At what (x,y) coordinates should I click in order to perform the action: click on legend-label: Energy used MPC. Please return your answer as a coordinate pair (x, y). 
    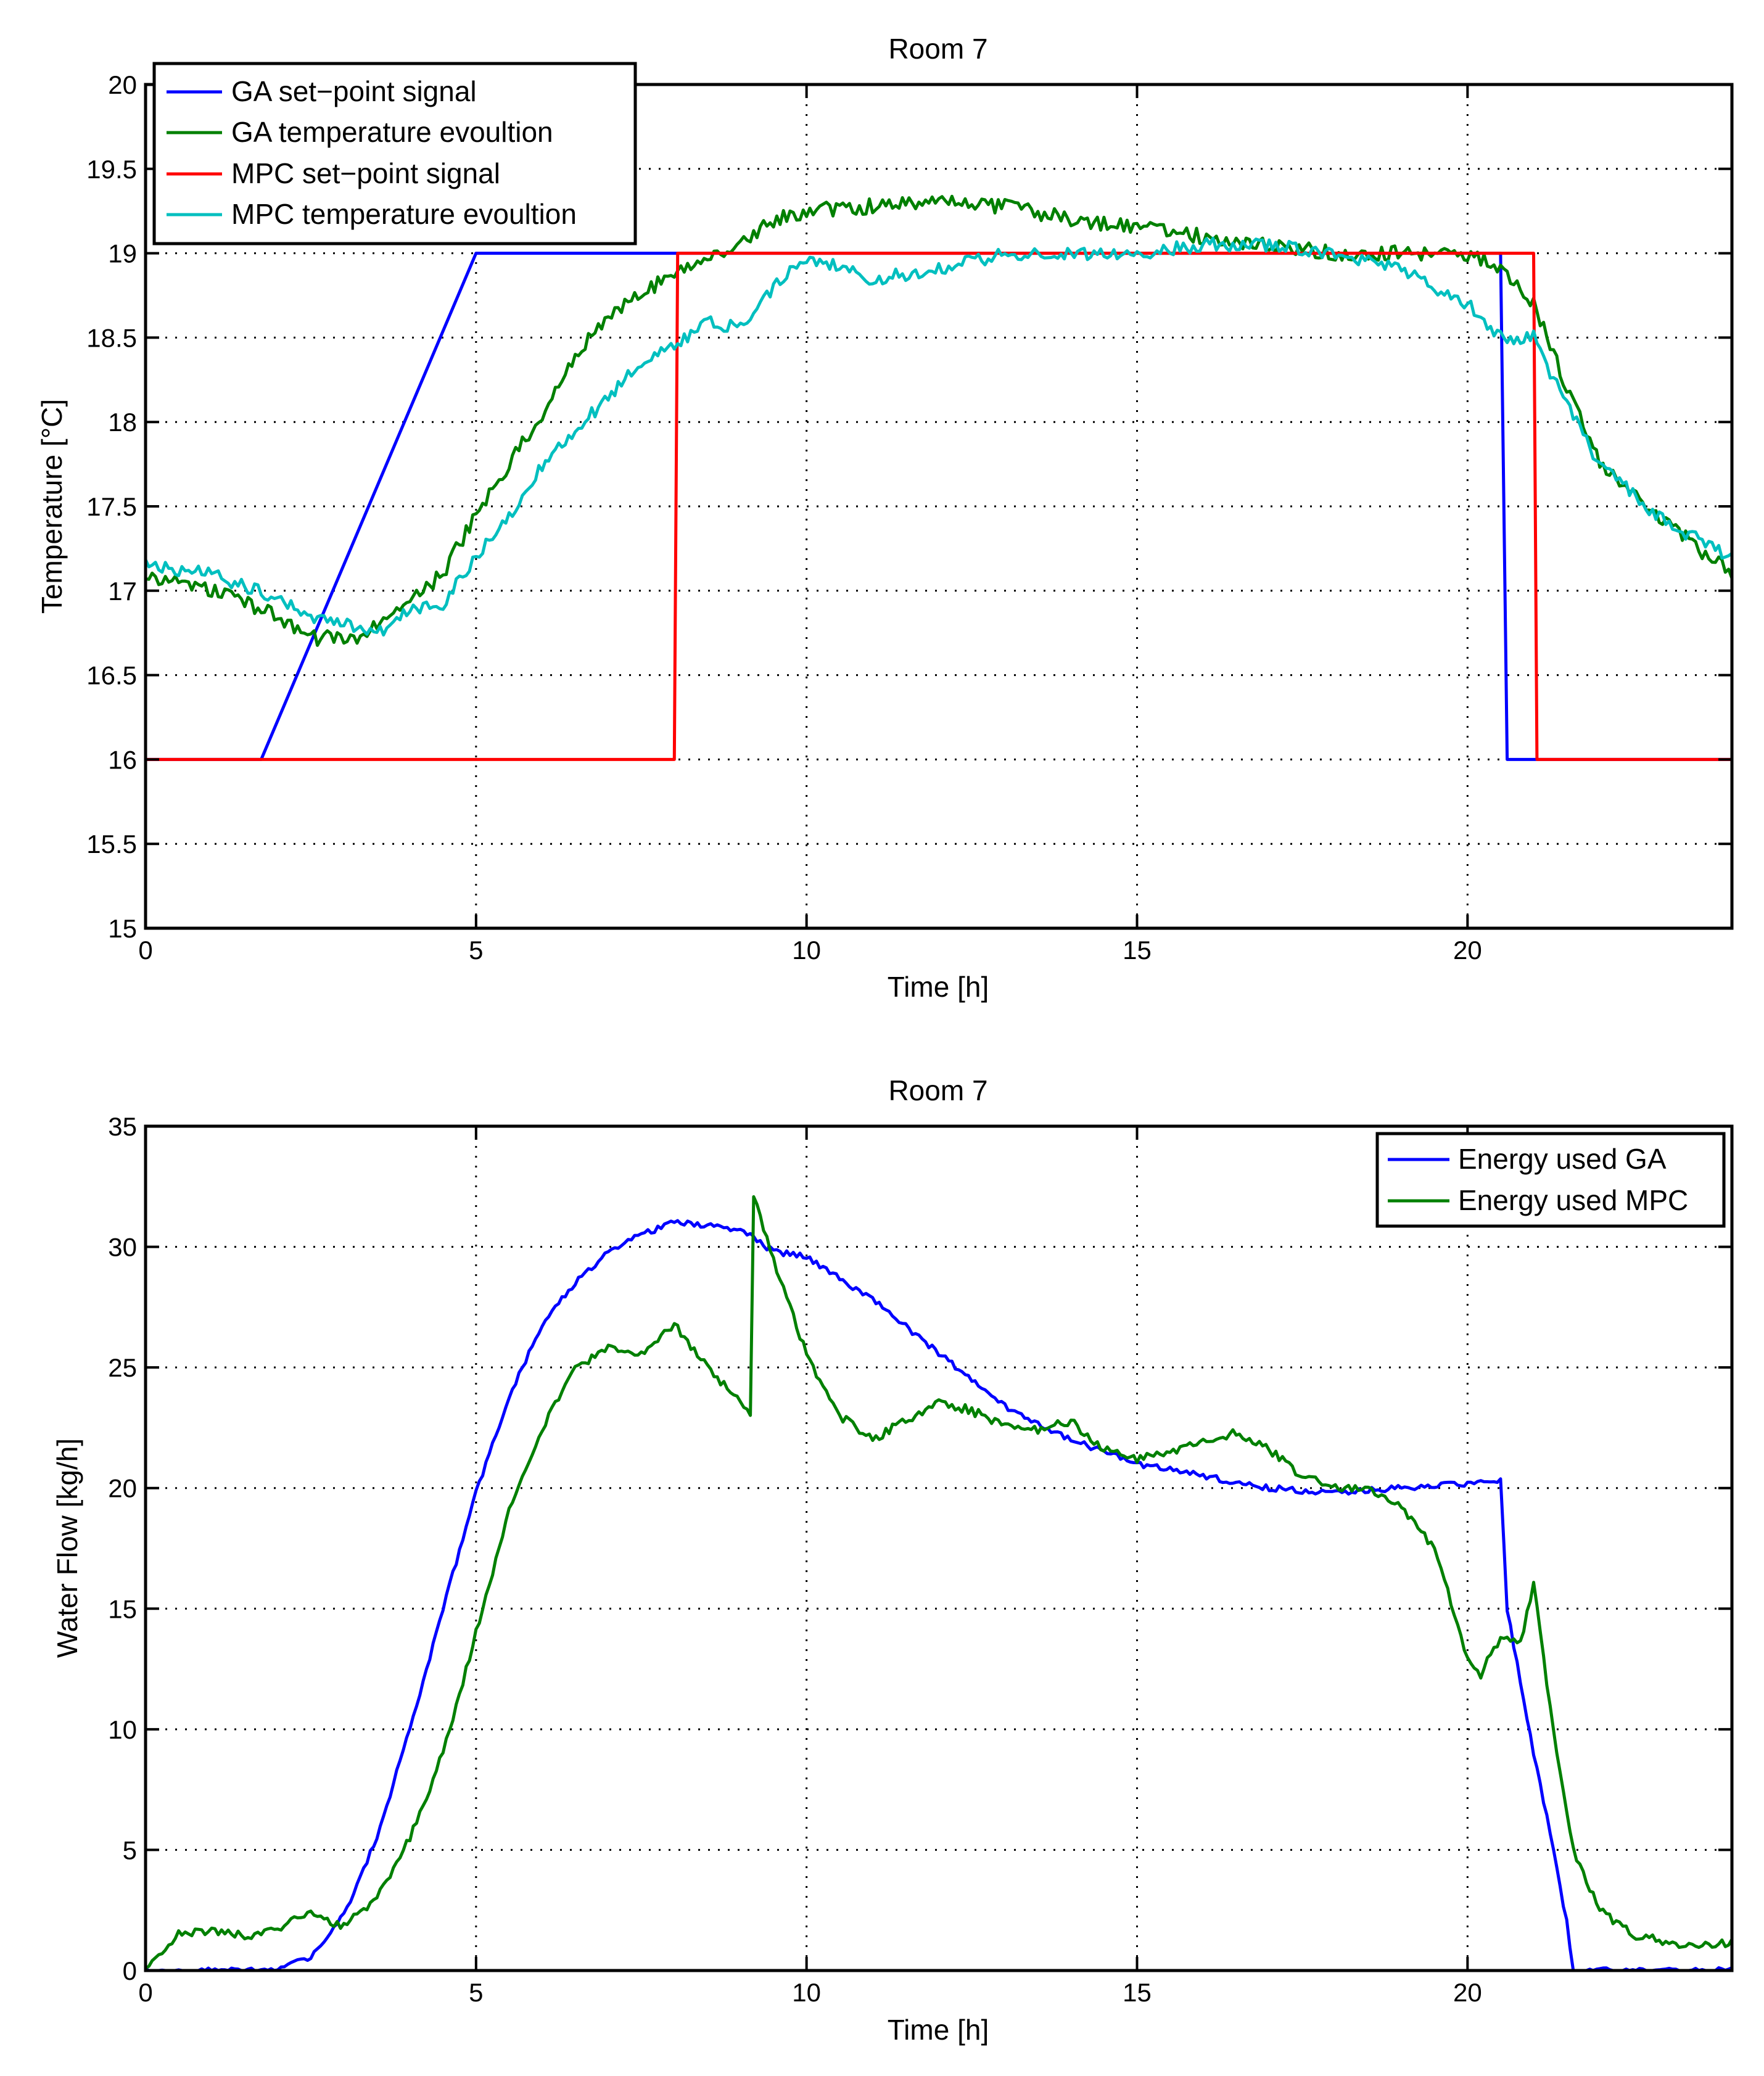
    Looking at the image, I should click on (1573, 1200).